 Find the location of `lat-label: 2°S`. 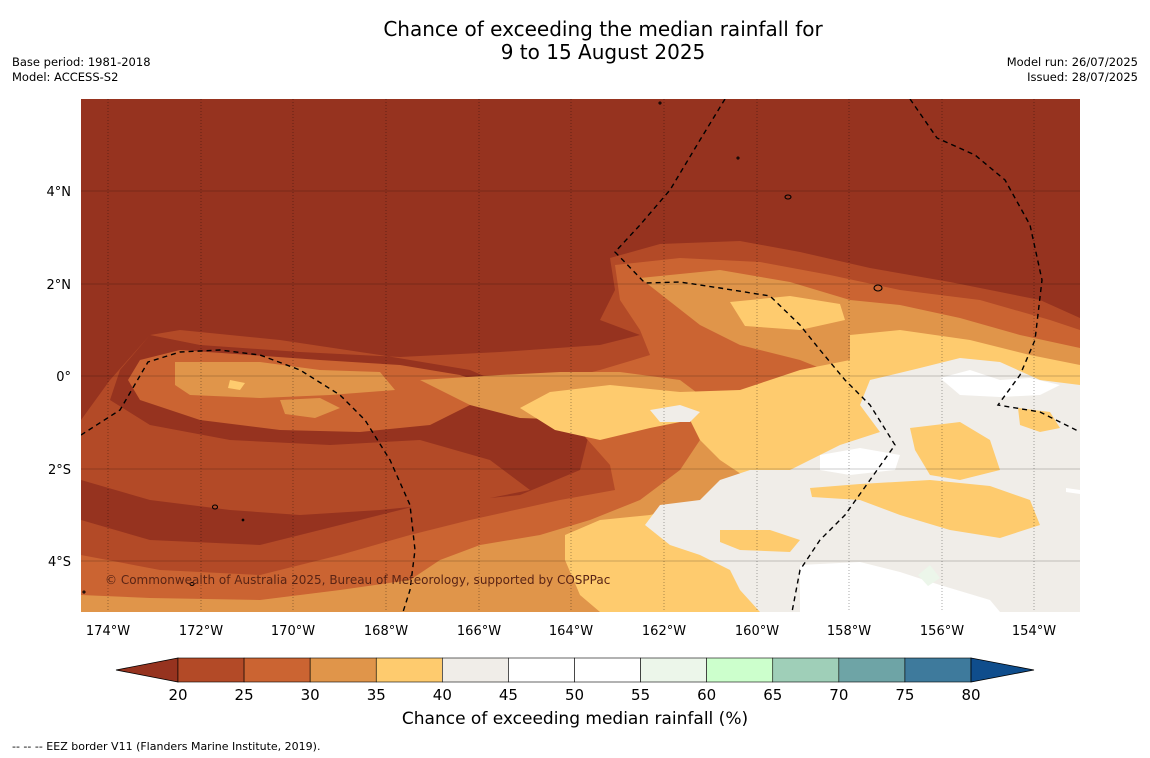

lat-label: 2°S is located at coordinates (59, 470).